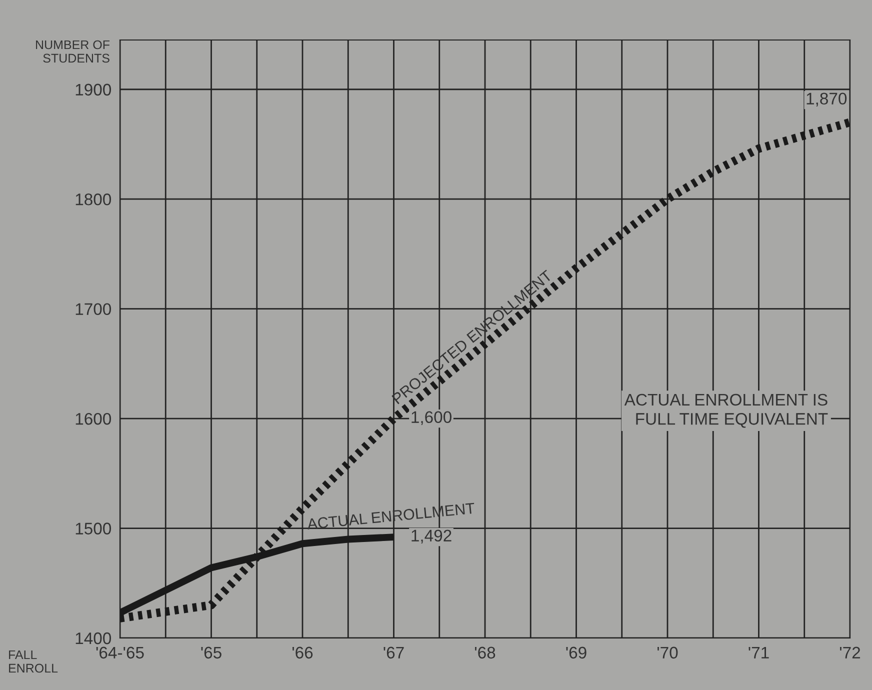  Describe the element at coordinates (94, 418) in the screenshot. I see `y-tick-label: 1600` at that location.